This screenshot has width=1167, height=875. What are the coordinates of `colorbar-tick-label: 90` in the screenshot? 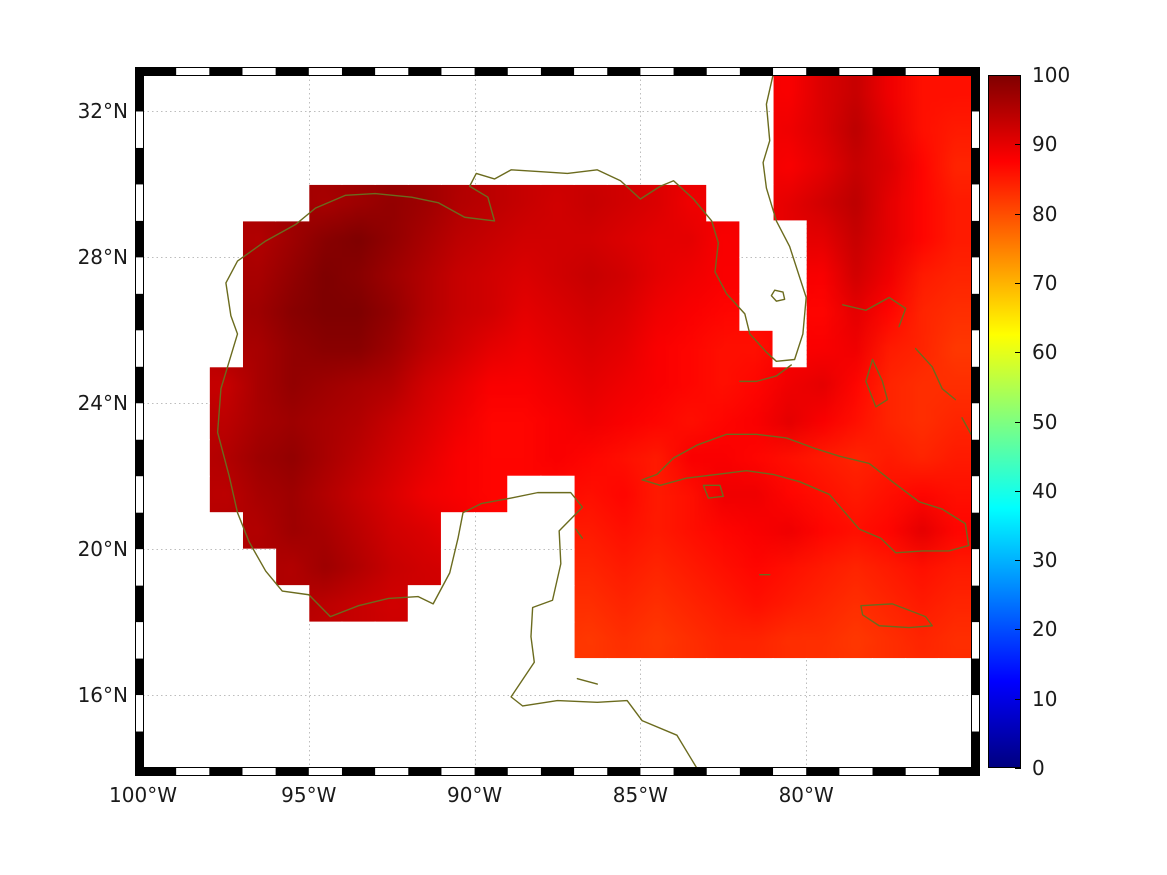 It's located at (1045, 144).